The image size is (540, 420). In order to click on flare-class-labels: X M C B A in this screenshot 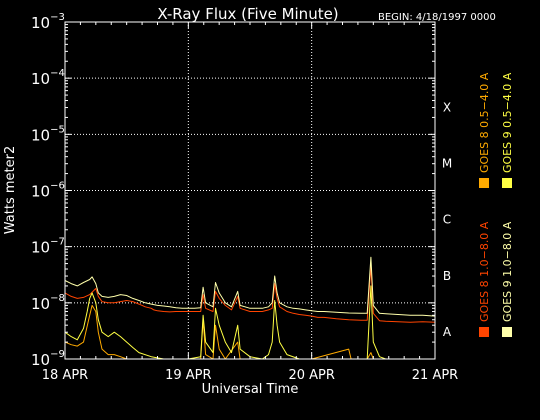, I will do `click(447, 219)`.